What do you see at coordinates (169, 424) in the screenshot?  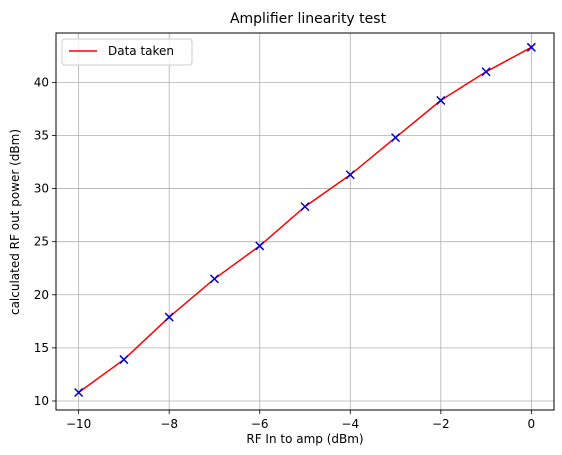 I see `x-tick-label: −8` at bounding box center [169, 424].